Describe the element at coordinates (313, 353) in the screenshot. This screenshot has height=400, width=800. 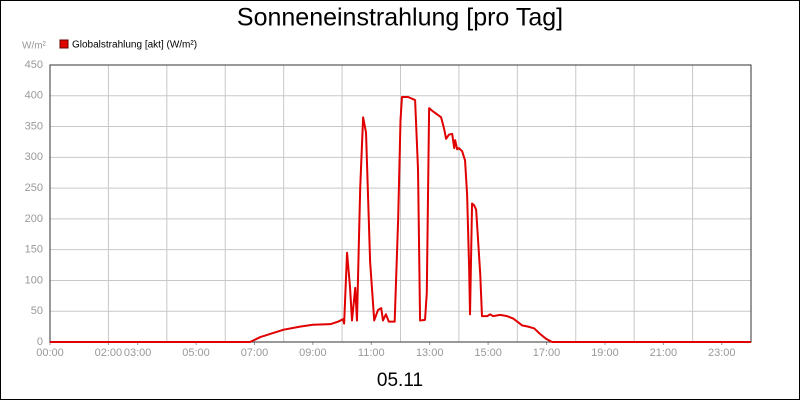
I see `x-tick-label: 09:00` at that location.